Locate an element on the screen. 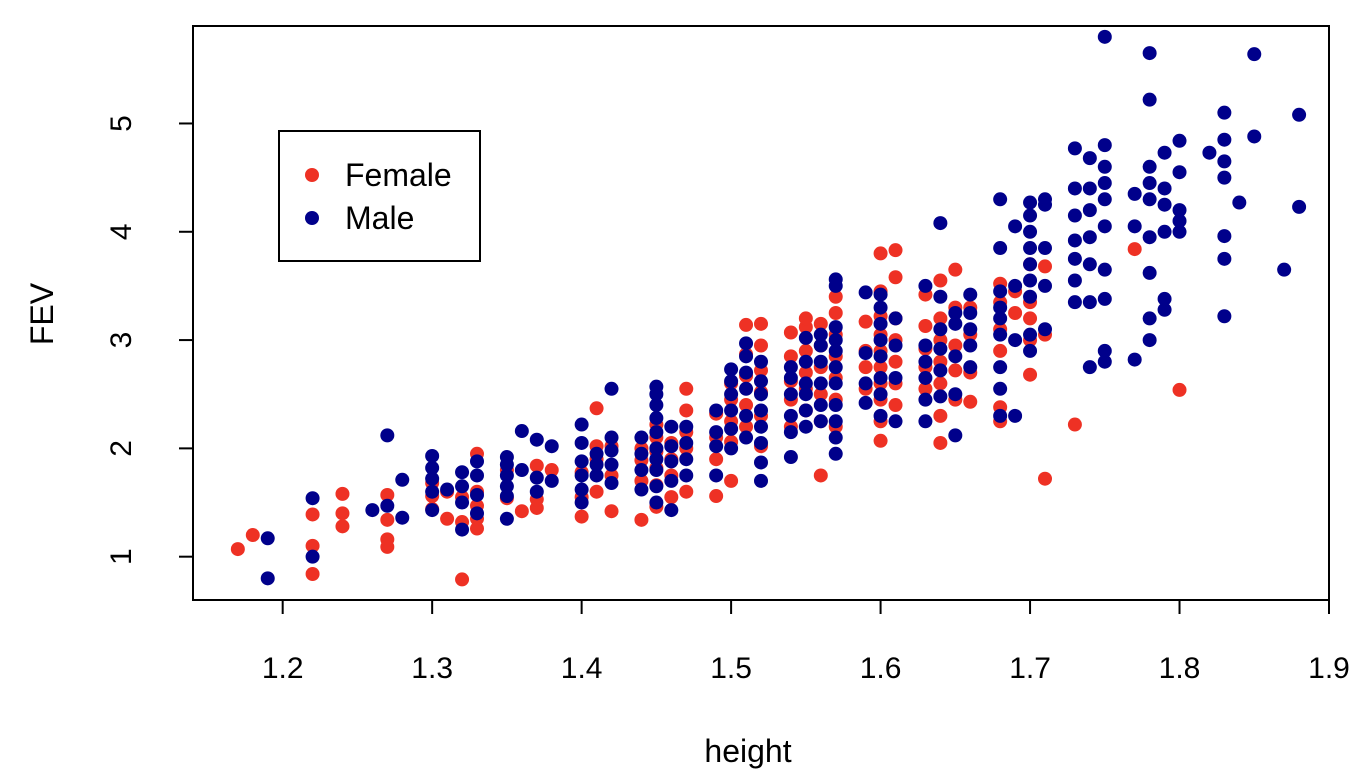  legend-label-female: Female is located at coordinates (398, 175).